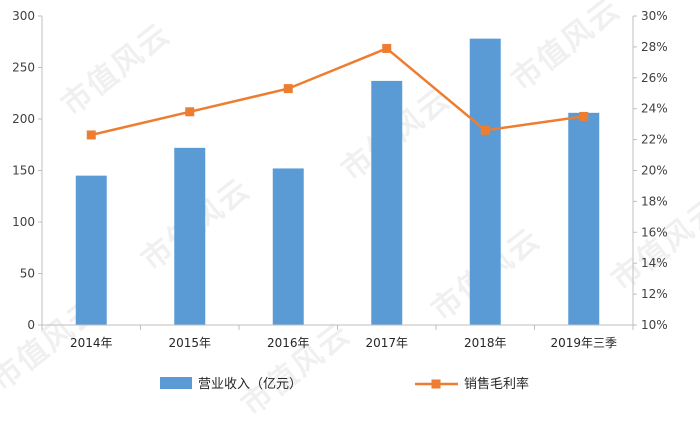 The image size is (700, 424). I want to click on right-tick-label: 24%, so click(654, 109).